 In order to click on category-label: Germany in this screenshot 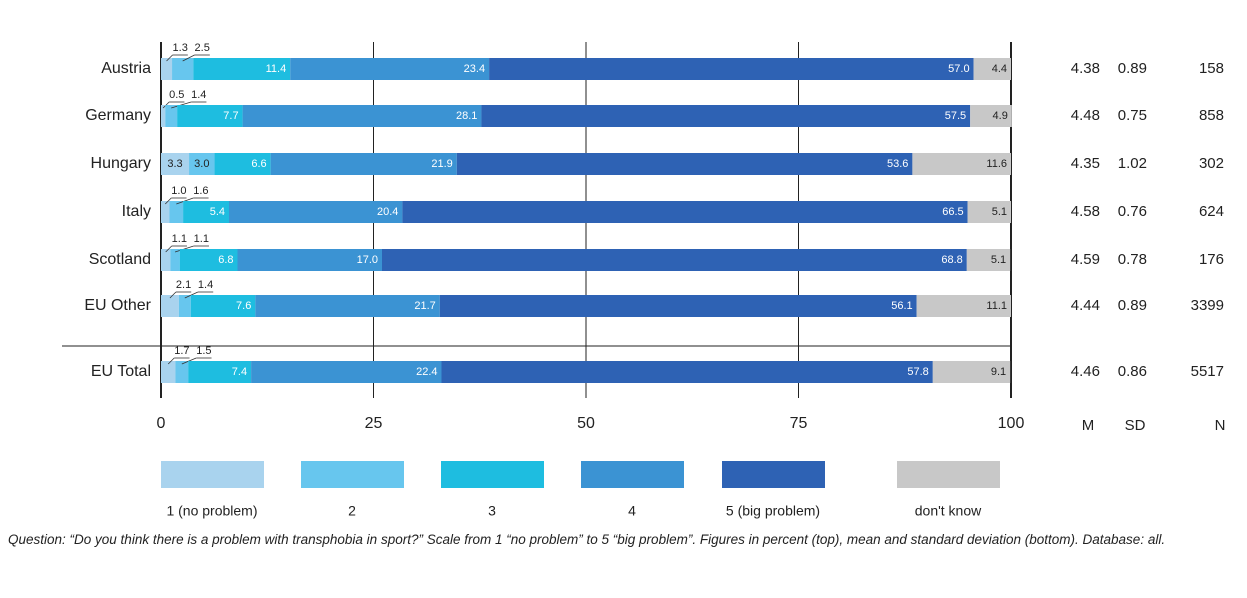, I will do `click(118, 115)`.